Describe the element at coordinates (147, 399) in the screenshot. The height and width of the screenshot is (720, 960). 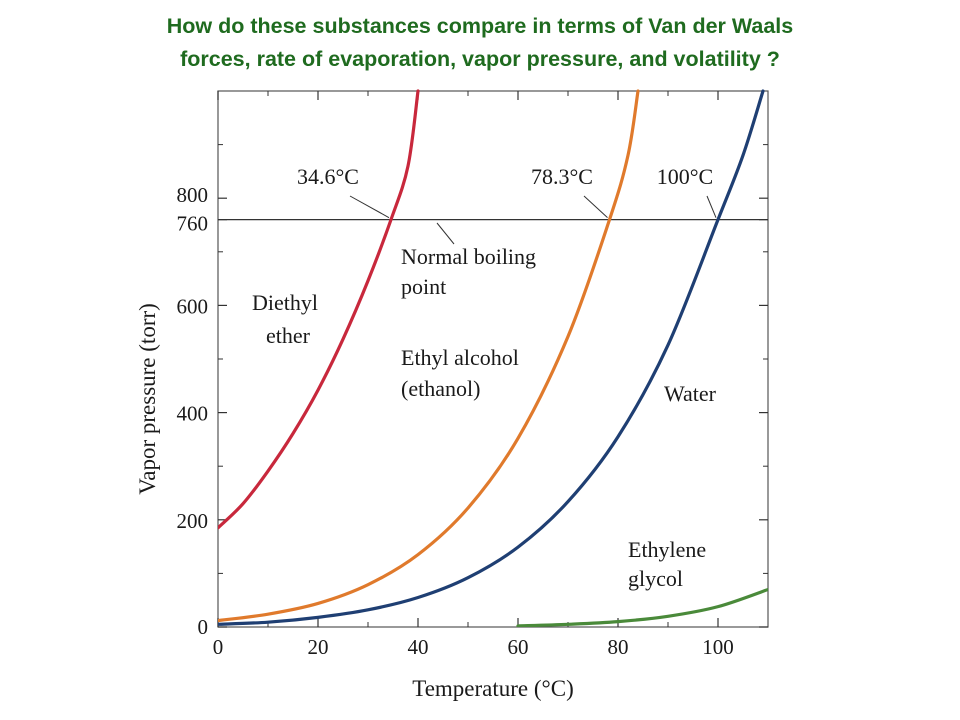
I see `y-axis-label: Vapor pressure (torr)` at that location.